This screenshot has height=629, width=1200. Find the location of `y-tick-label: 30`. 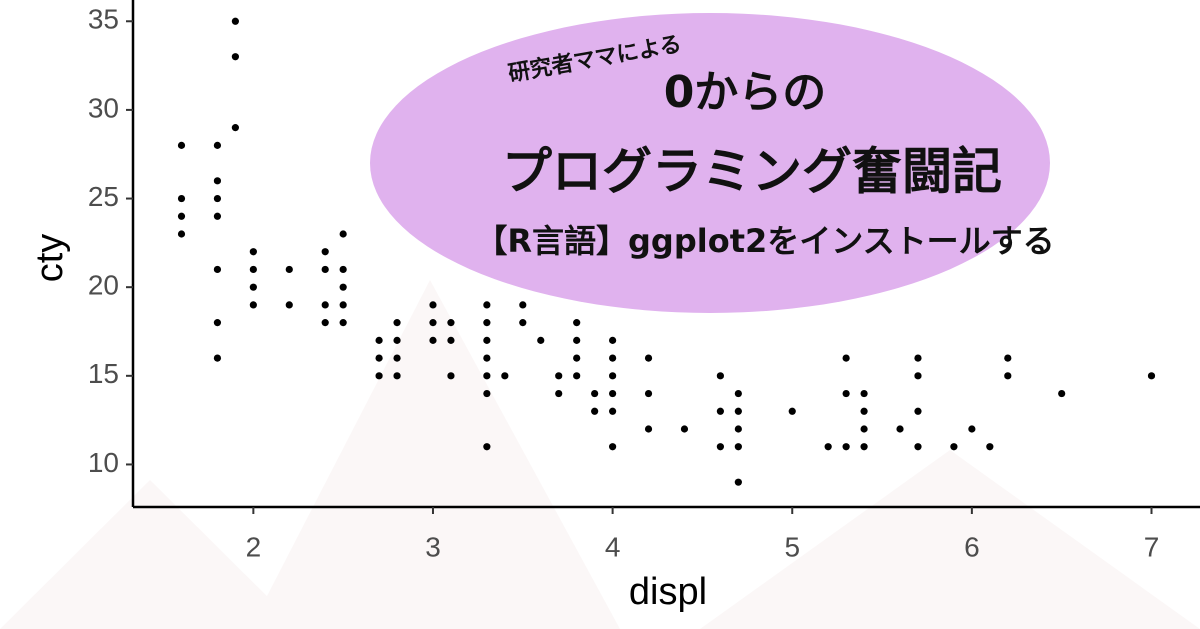

y-tick-label: 30 is located at coordinates (103, 107).